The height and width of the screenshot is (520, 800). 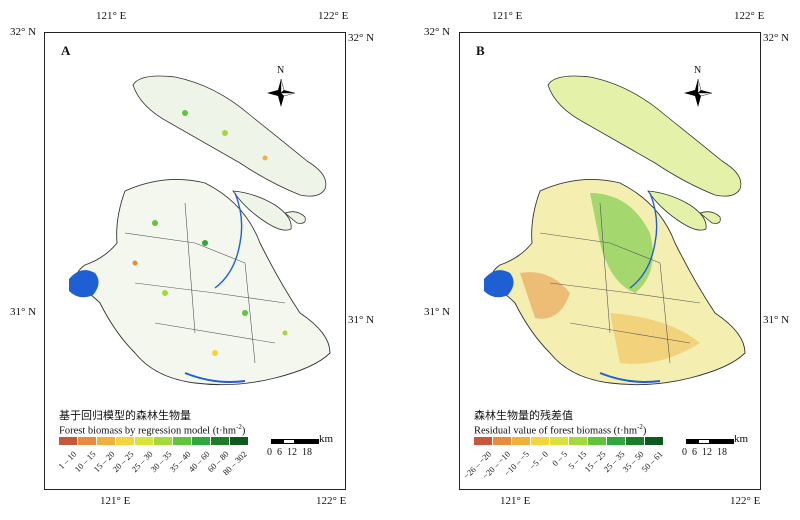 What do you see at coordinates (289, 452) in the screenshot?
I see `panel-a-scale-labels: 0 6 12 18` at bounding box center [289, 452].